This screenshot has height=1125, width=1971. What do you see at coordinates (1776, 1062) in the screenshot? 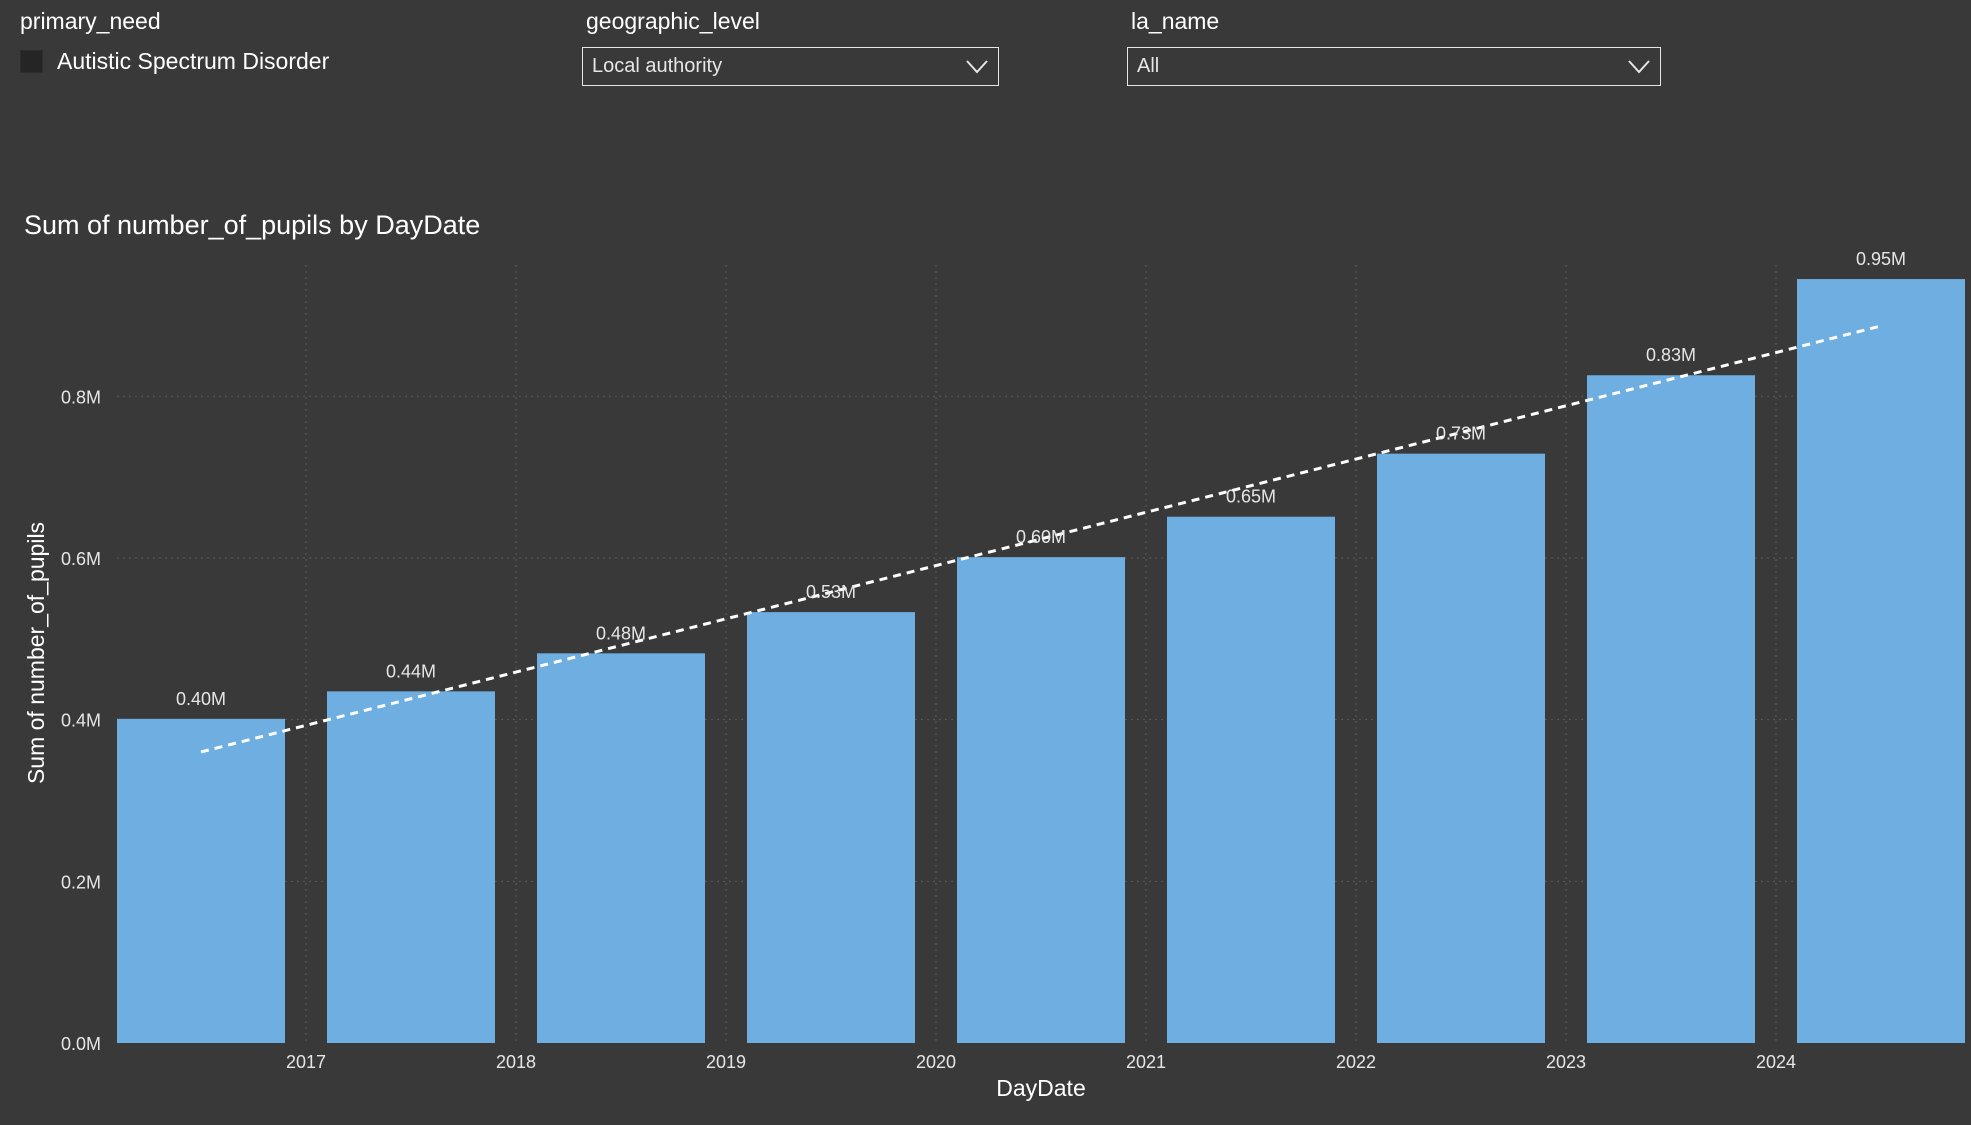
I see `x-tick-label: 2024` at bounding box center [1776, 1062].